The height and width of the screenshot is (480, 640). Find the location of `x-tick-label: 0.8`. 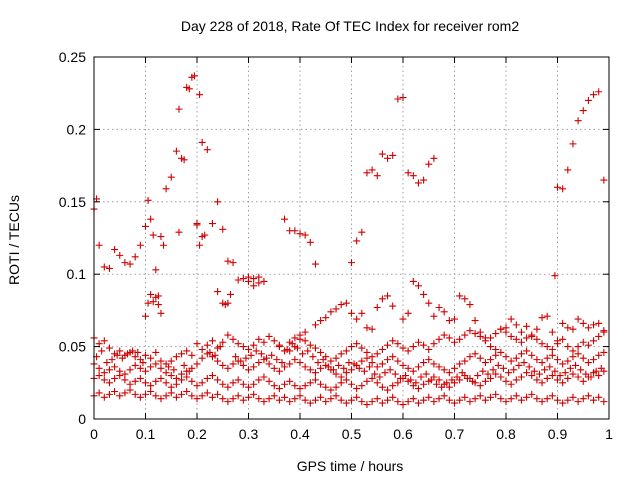

x-tick-label: 0.8 is located at coordinates (506, 434).